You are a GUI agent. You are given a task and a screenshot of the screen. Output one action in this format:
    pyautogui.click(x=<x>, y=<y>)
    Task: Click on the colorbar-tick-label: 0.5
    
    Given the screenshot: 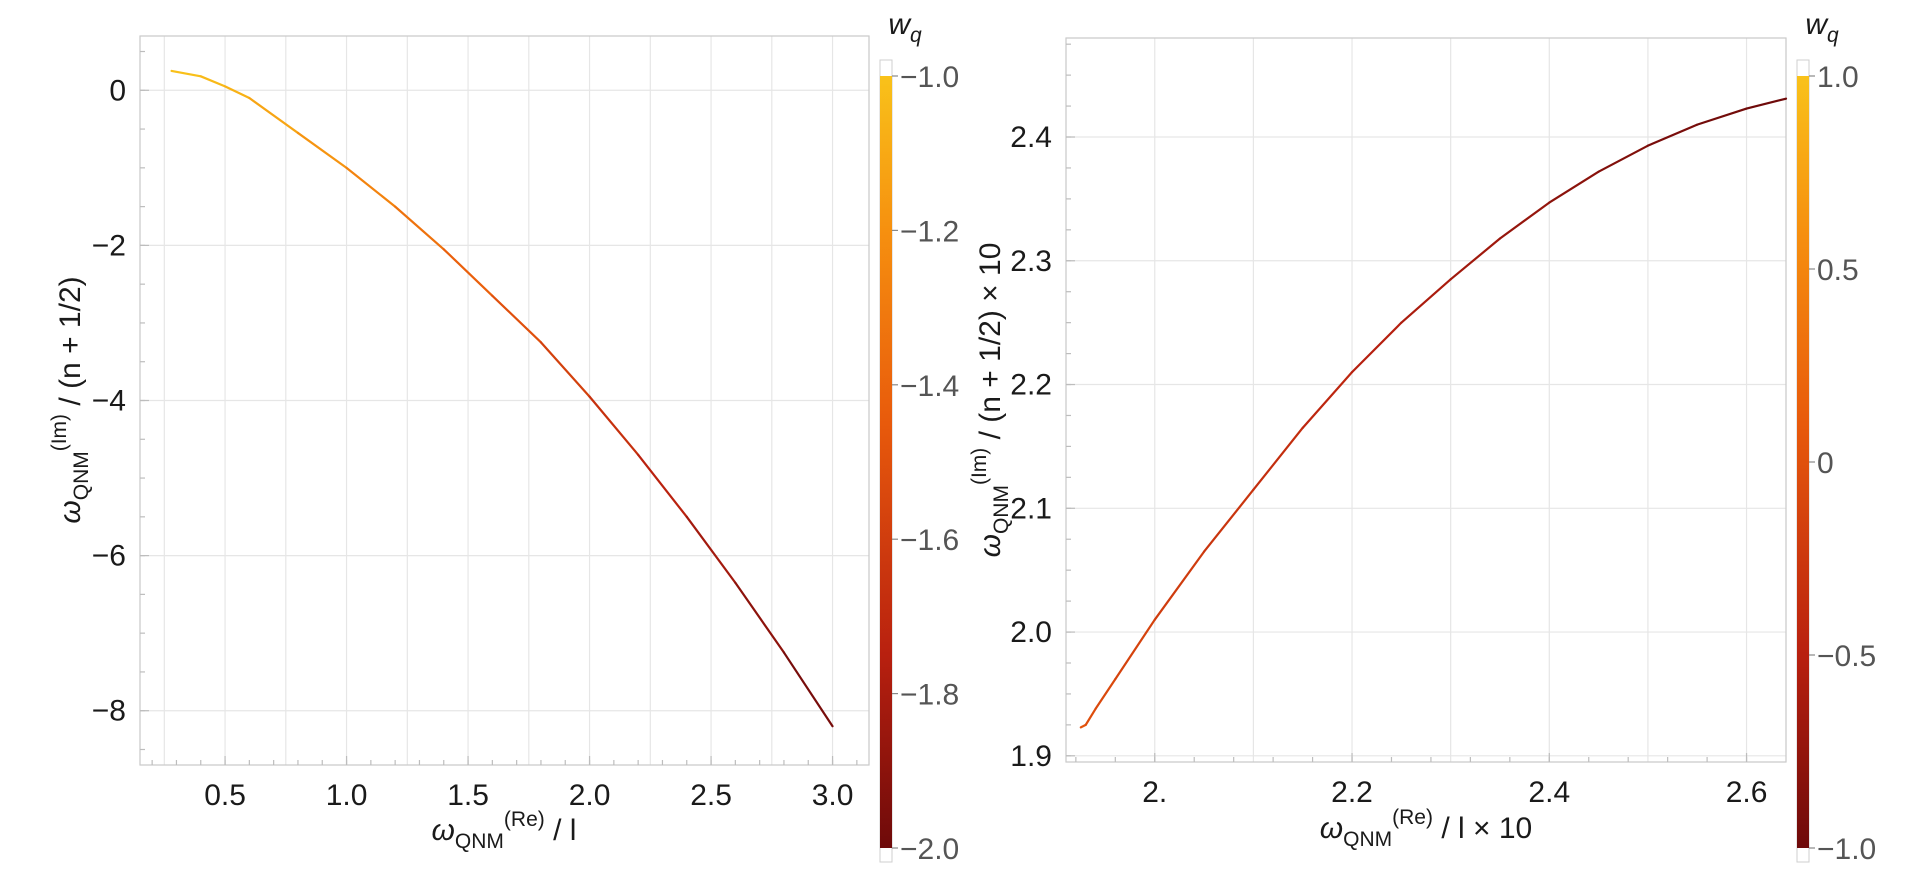 What is the action you would take?
    pyautogui.click(x=1838, y=270)
    